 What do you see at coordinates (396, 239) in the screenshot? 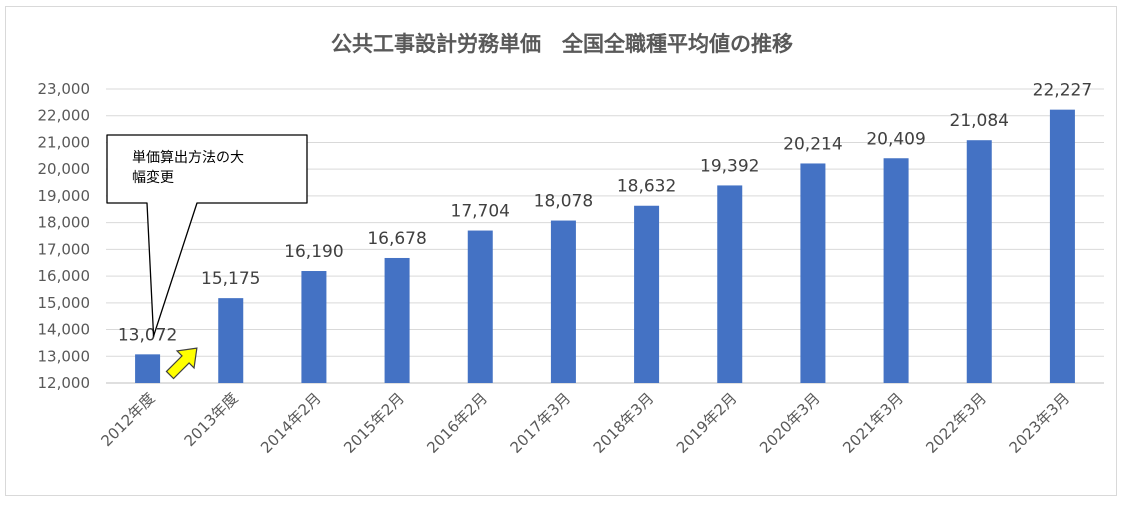
I see `data-label: 16,678` at bounding box center [396, 239].